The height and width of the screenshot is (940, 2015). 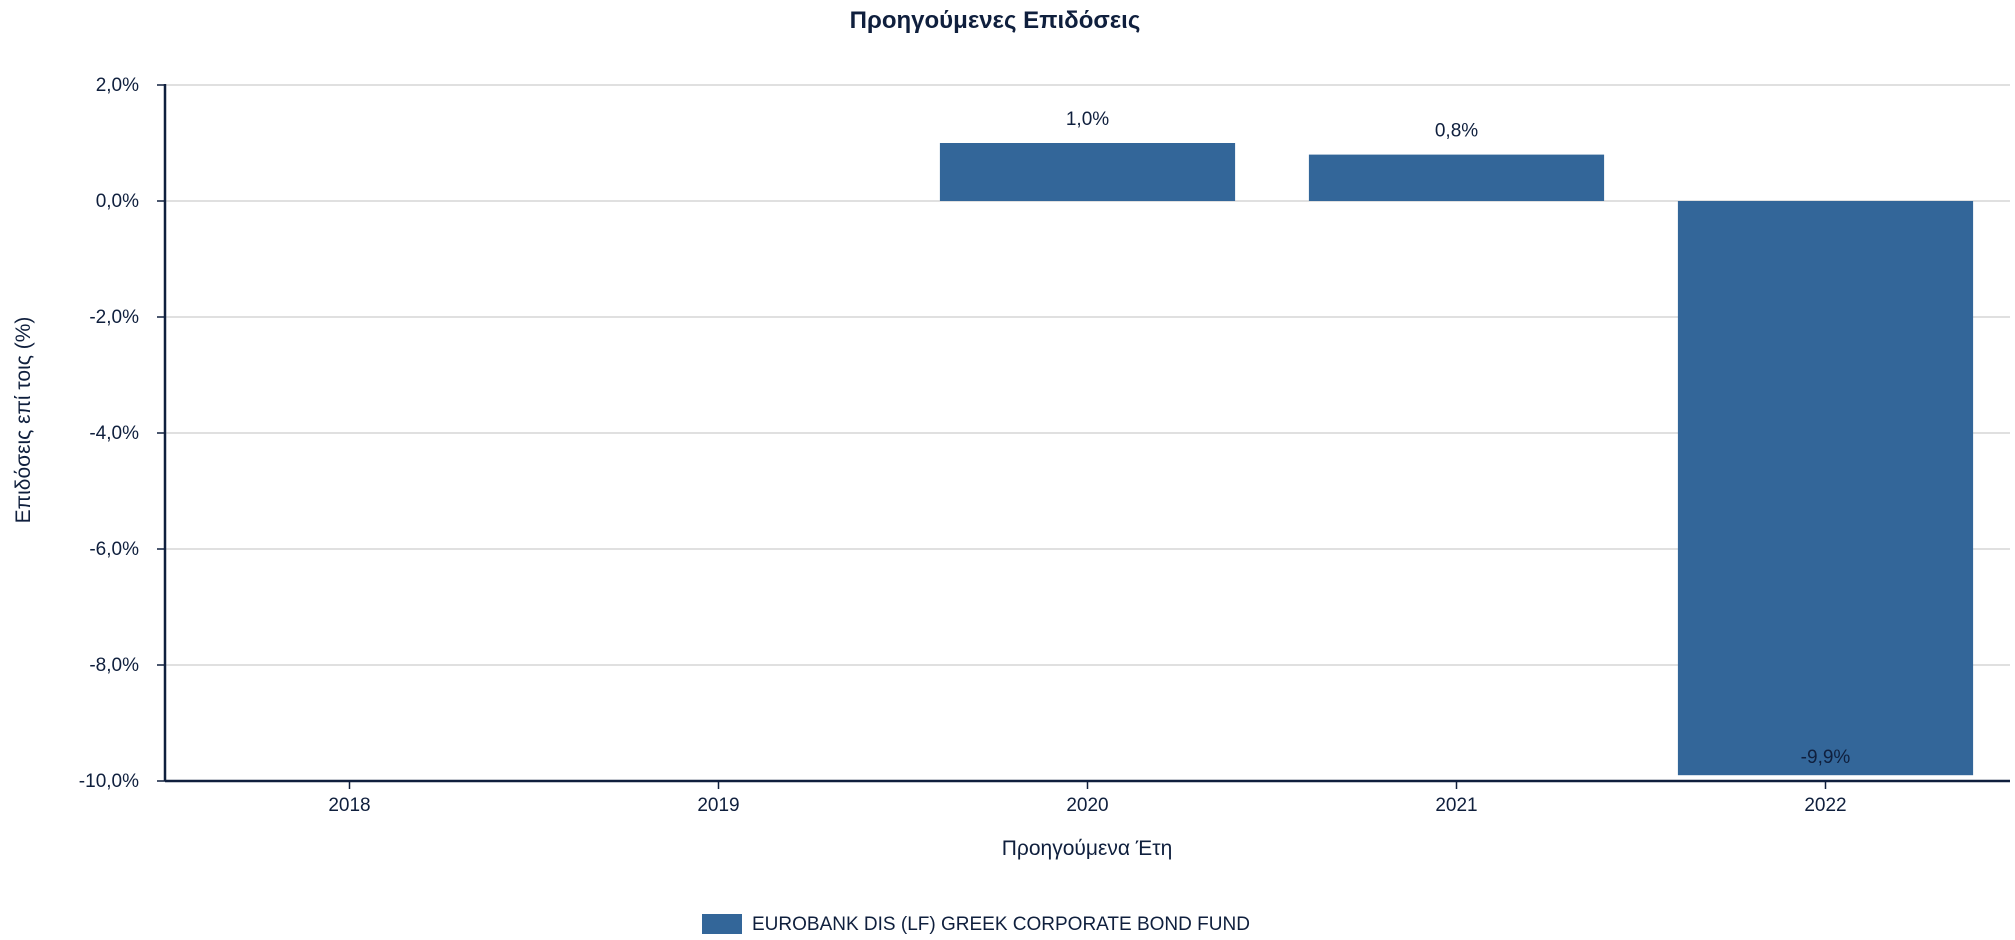 What do you see at coordinates (995, 20) in the screenshot?
I see `chart-title: Προηγούμενες Επιδόσεις` at bounding box center [995, 20].